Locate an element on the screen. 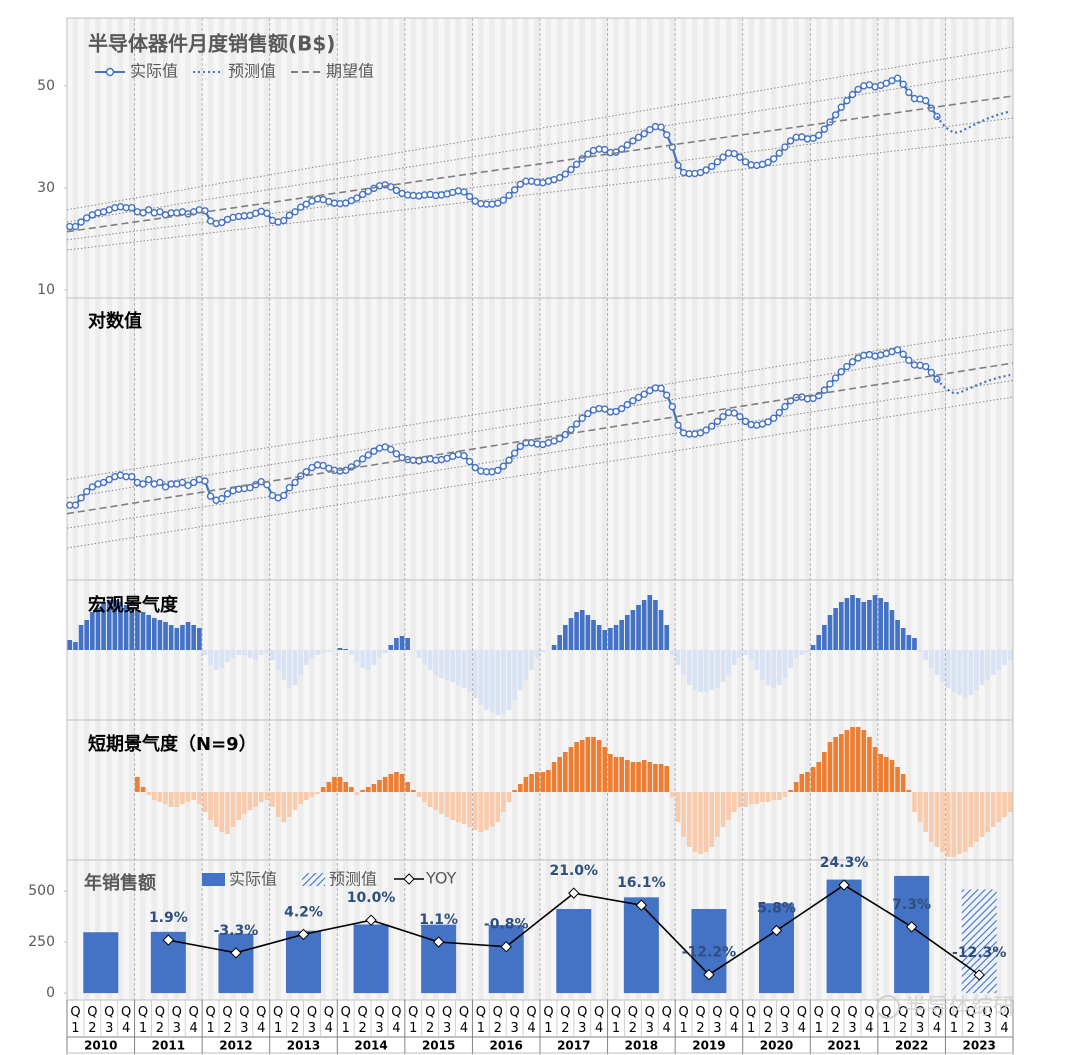 The height and width of the screenshot is (1055, 1080). year-label: 2012 is located at coordinates (235, 1046).